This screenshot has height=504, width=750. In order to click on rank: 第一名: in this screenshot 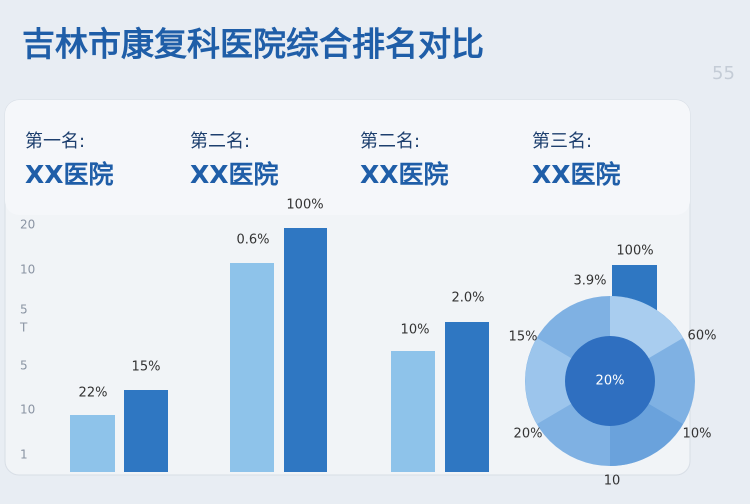, I will do `click(55, 141)`.